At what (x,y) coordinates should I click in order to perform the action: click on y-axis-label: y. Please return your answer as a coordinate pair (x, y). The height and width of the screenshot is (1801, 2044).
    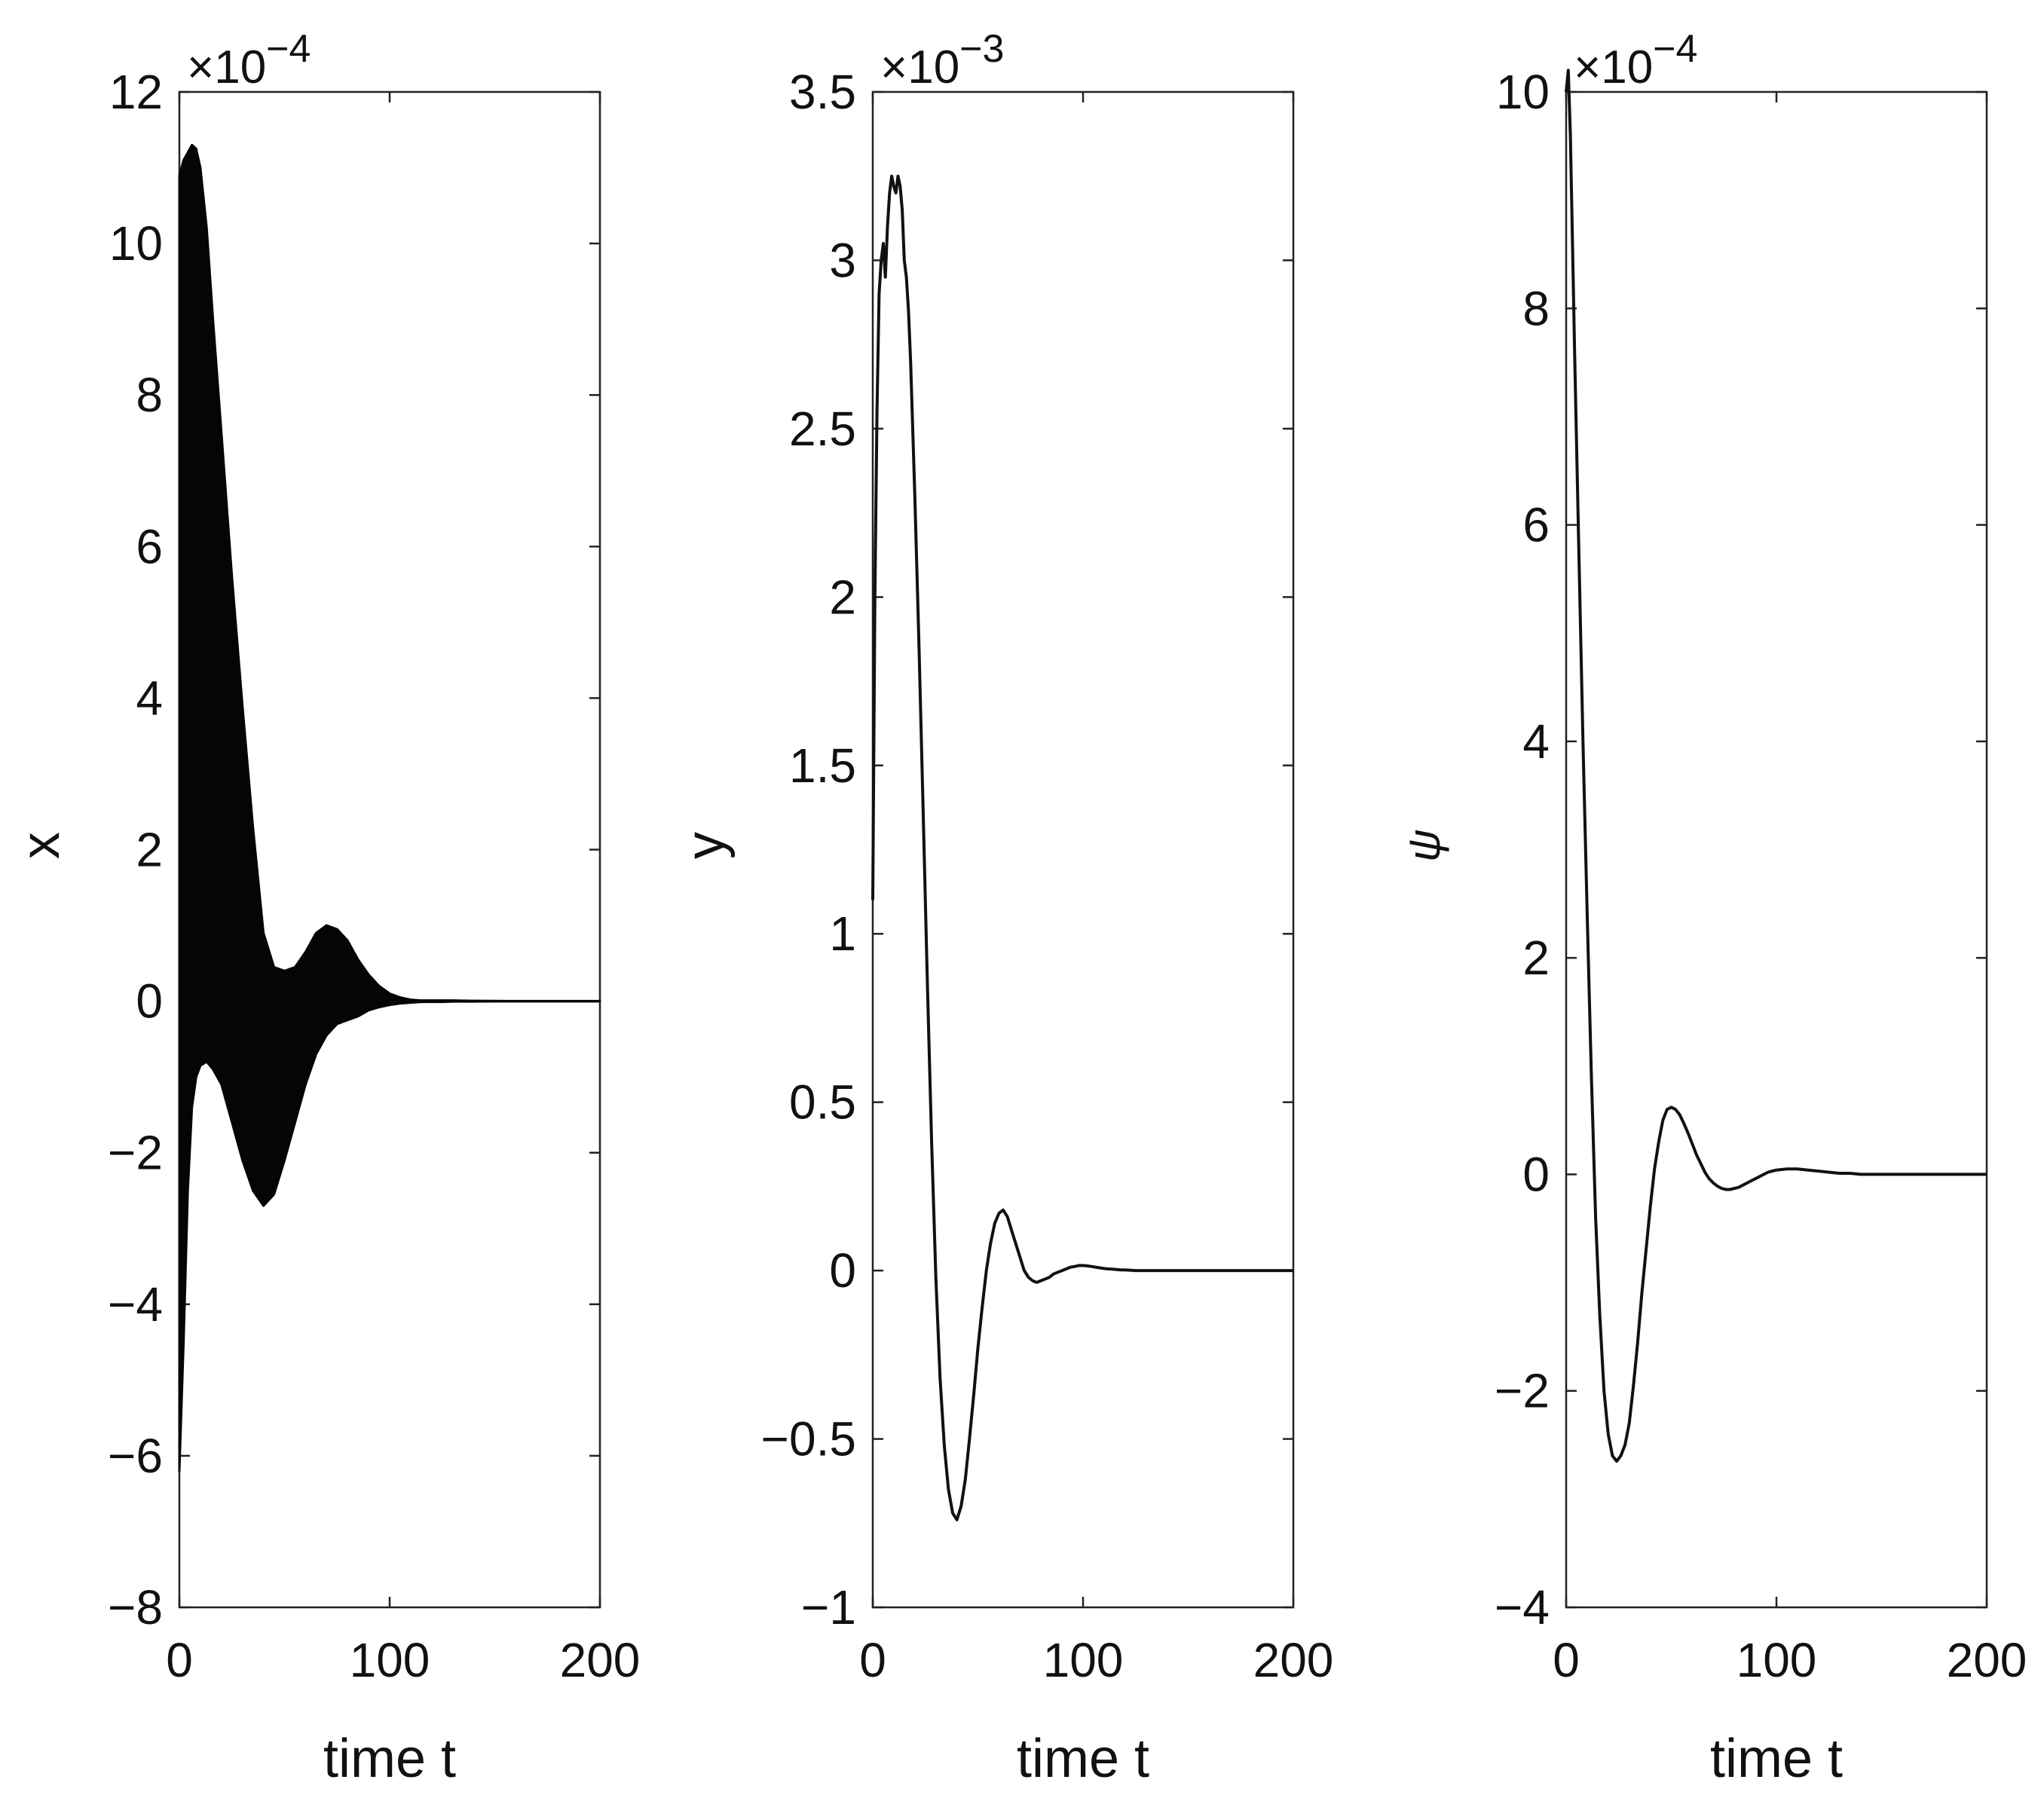
    Looking at the image, I should click on (705, 845).